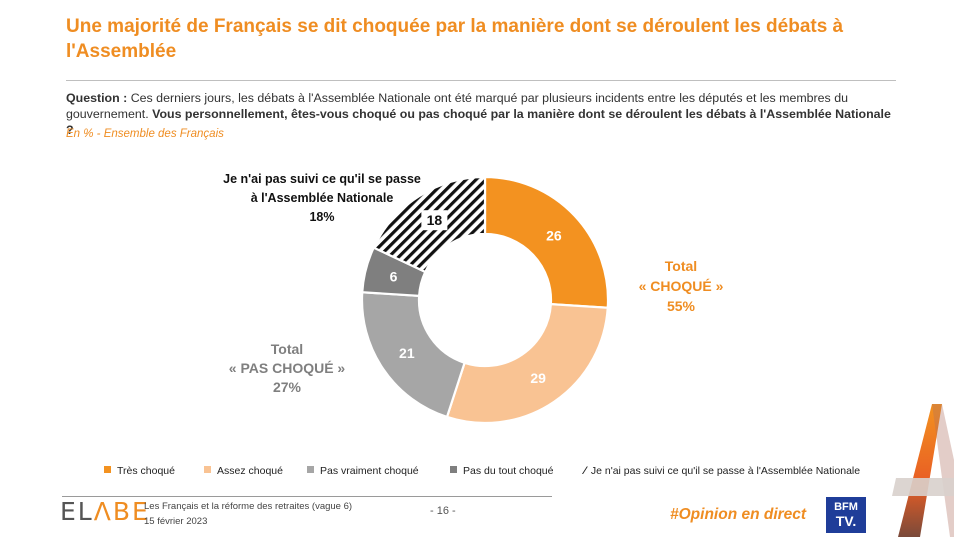  What do you see at coordinates (738, 514) in the screenshot?
I see `hashtag: #Opinion en direct` at bounding box center [738, 514].